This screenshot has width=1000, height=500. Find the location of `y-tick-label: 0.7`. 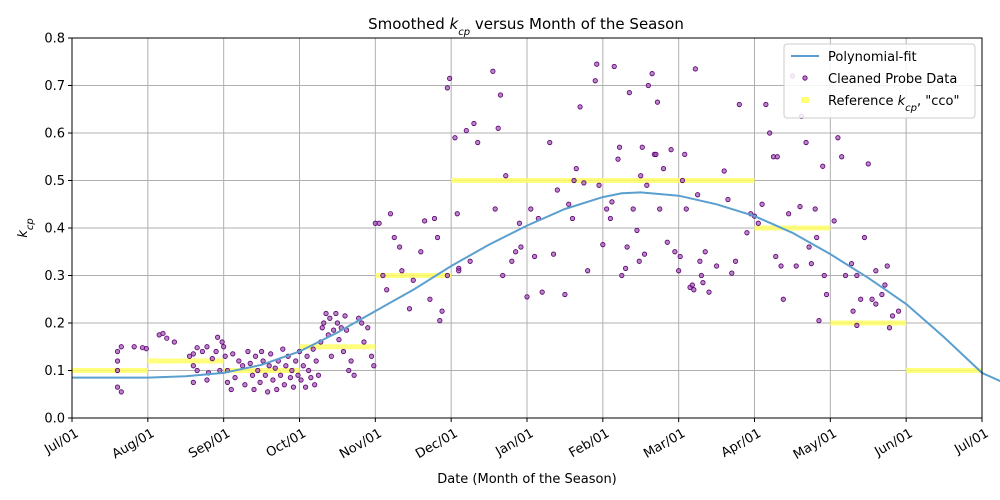

y-tick-label: 0.7 is located at coordinates (54, 86).